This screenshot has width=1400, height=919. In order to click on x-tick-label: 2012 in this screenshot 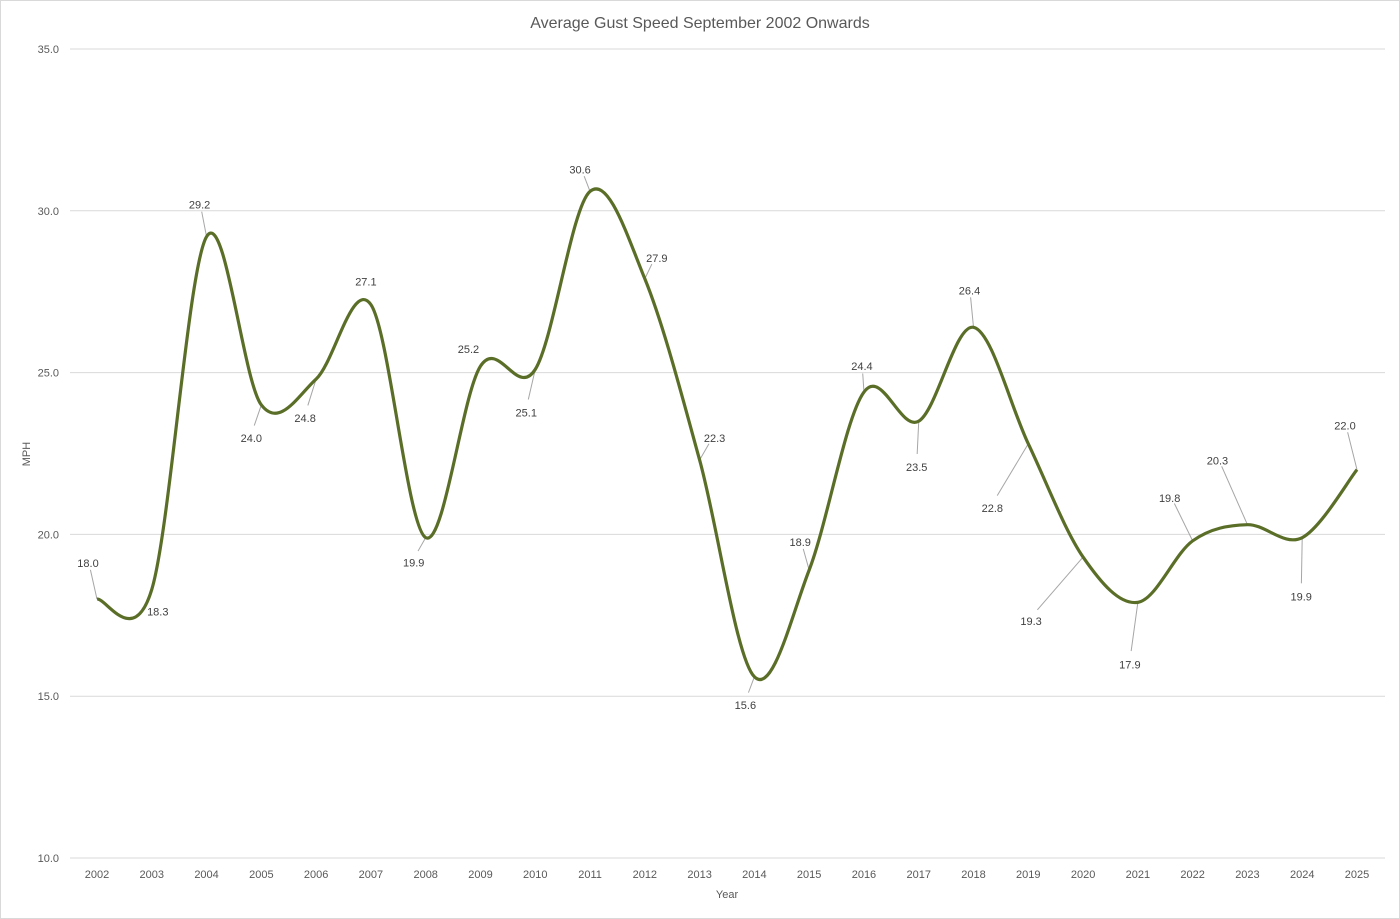, I will do `click(645, 875)`.